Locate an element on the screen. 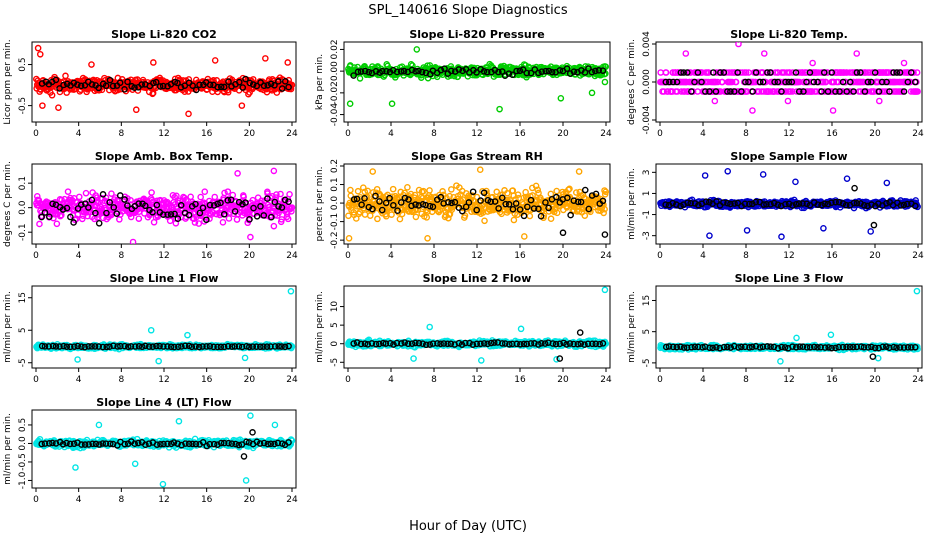 This screenshot has width=936, height=540. figure-title: SPL_140616 Slope Diagnostics is located at coordinates (467, 10).